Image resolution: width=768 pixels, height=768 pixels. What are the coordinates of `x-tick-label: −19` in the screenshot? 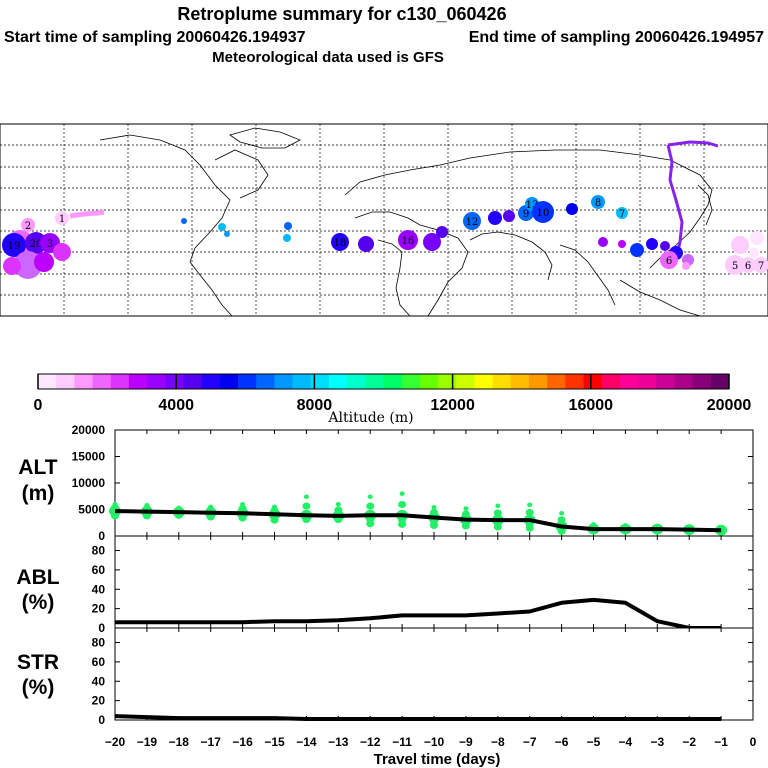 It's located at (147, 742).